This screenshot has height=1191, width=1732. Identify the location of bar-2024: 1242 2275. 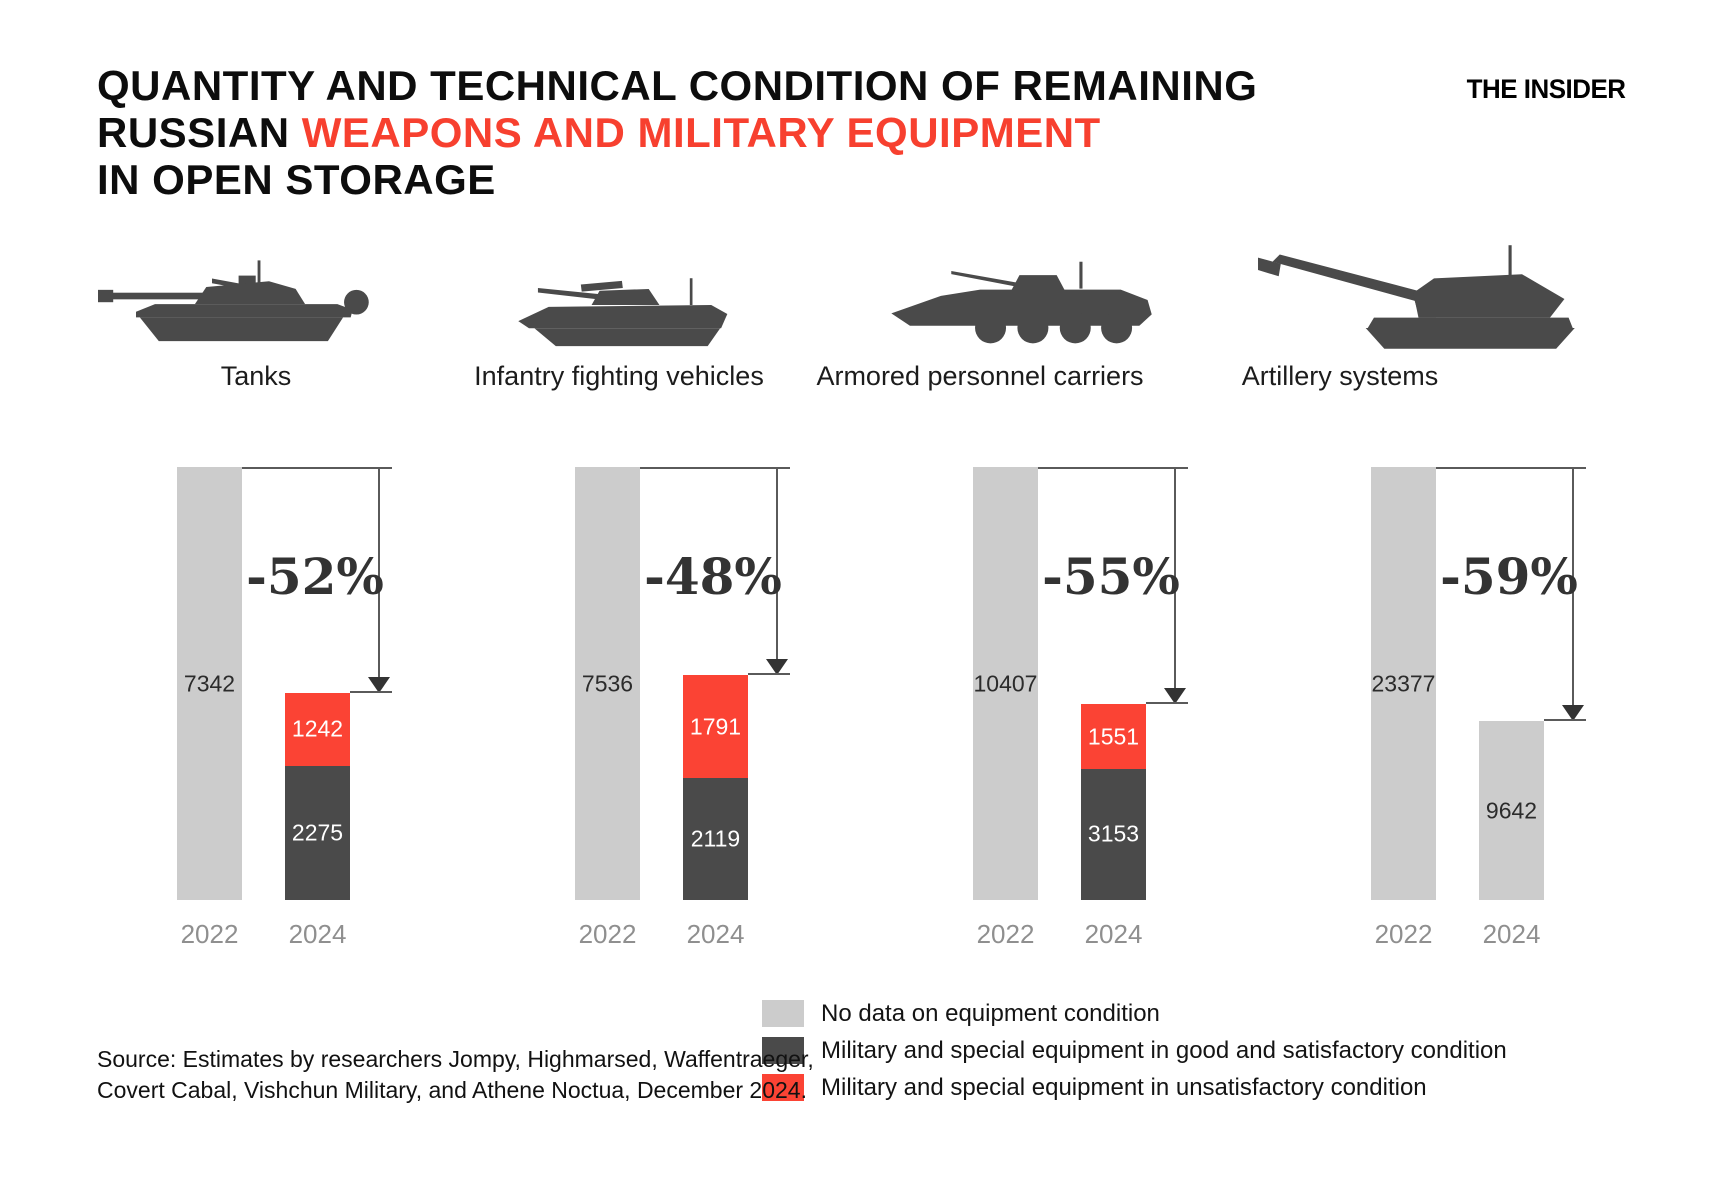
(317, 796).